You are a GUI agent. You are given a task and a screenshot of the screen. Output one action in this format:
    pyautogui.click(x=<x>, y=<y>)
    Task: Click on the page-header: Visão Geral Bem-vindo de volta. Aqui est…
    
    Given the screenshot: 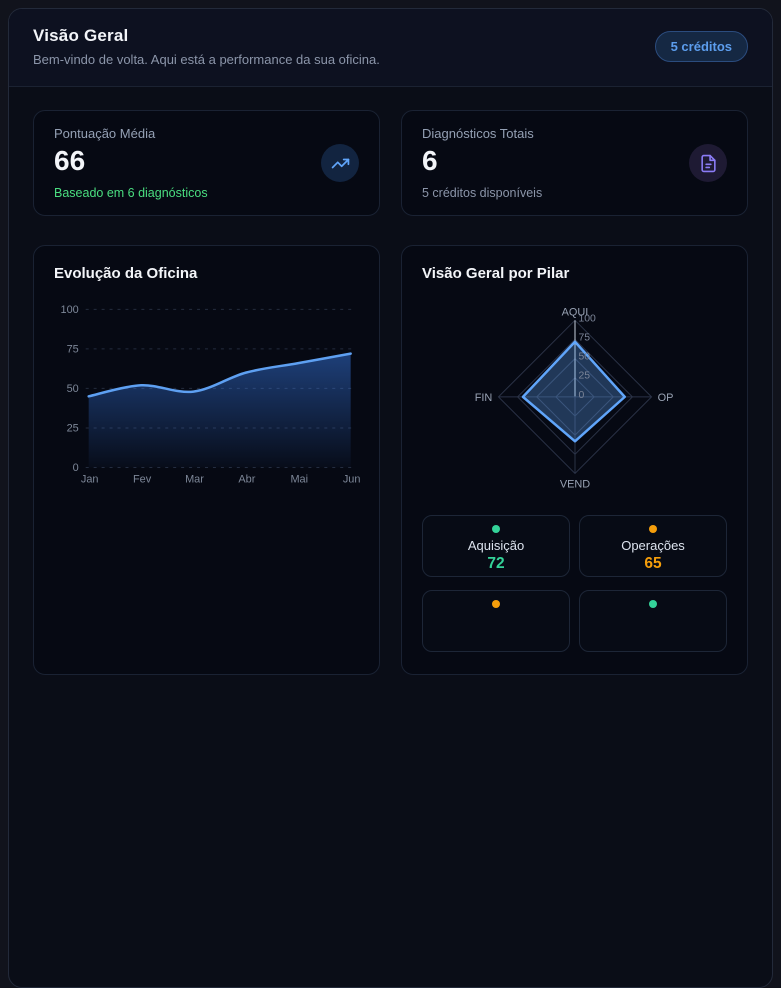 What is the action you would take?
    pyautogui.click(x=390, y=48)
    